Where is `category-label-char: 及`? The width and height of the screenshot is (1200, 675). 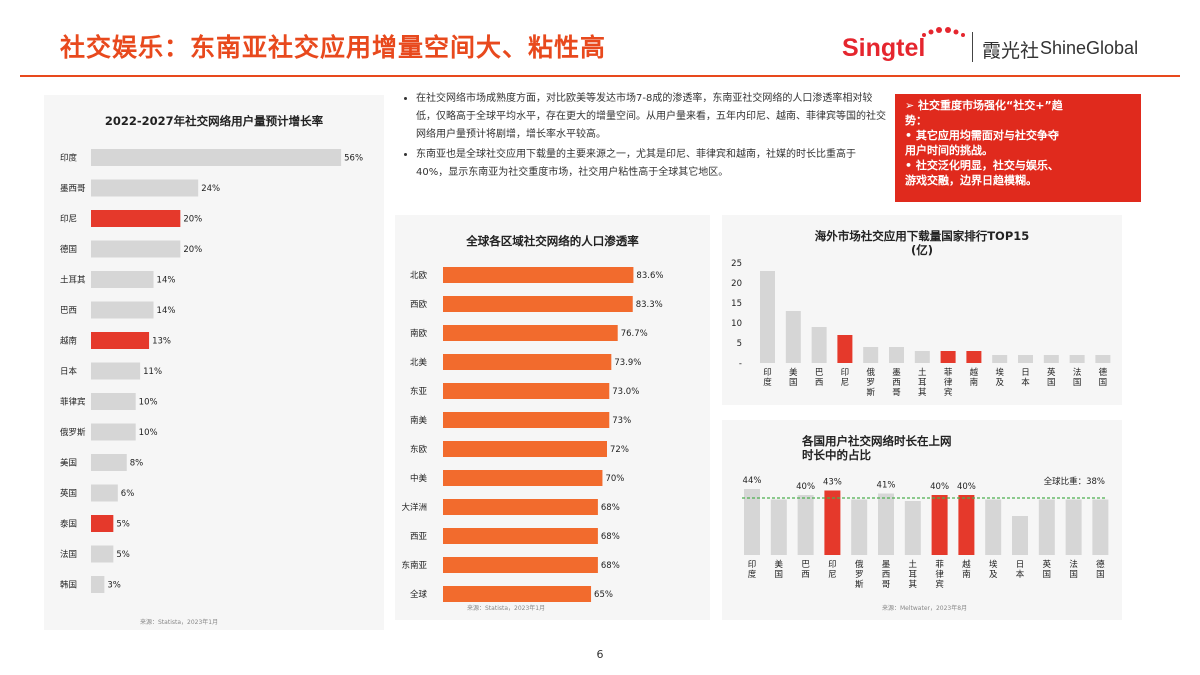 category-label-char: 及 is located at coordinates (999, 383).